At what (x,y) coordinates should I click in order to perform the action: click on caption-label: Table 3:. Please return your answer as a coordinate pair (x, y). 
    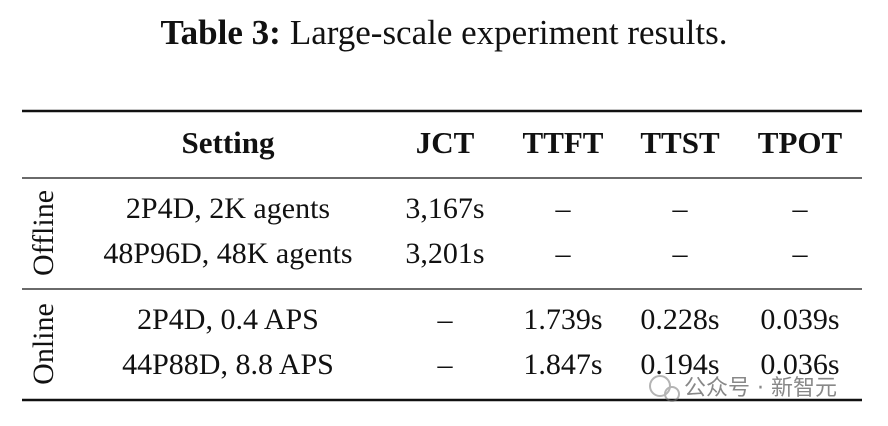
    Looking at the image, I should click on (221, 32).